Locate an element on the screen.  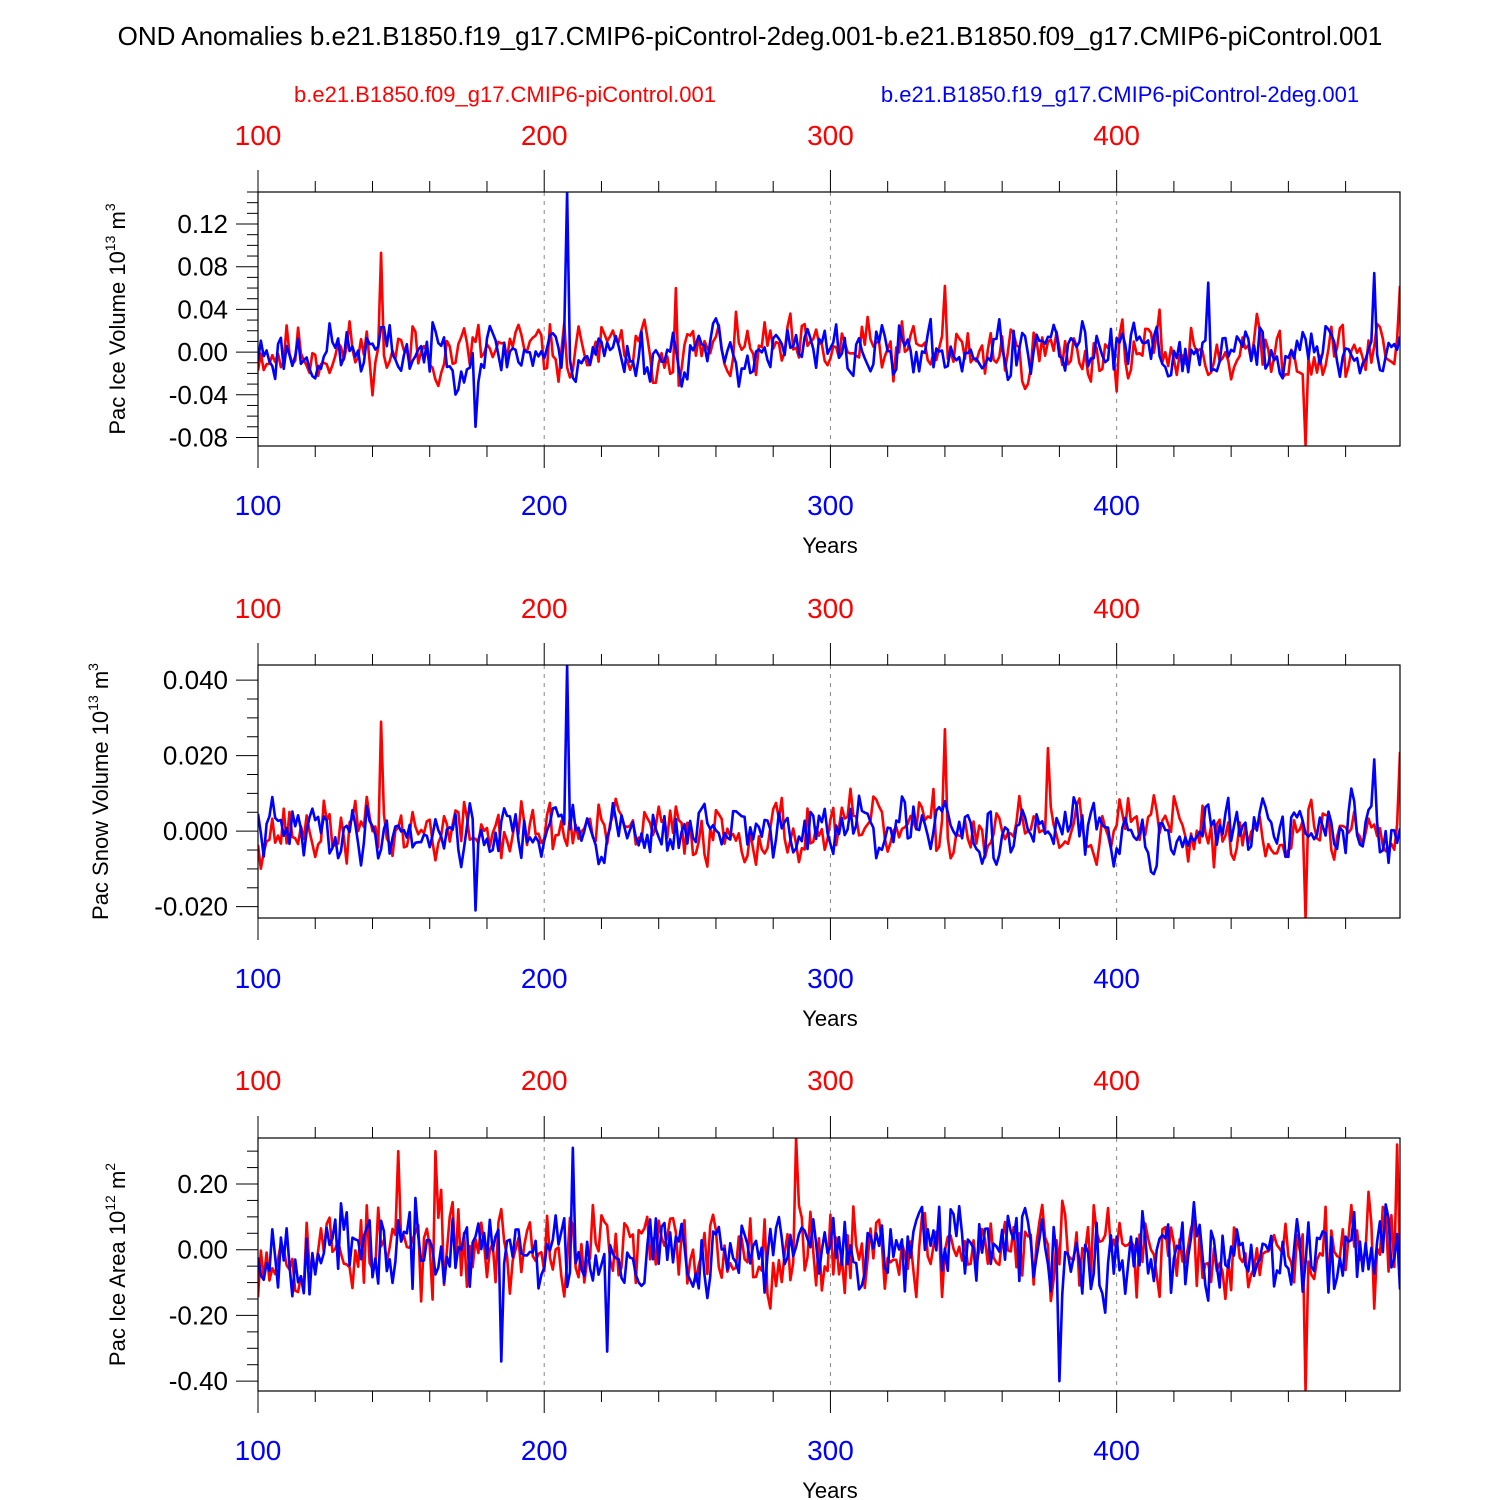
y-tick-label: 0.040 is located at coordinates (195, 680).